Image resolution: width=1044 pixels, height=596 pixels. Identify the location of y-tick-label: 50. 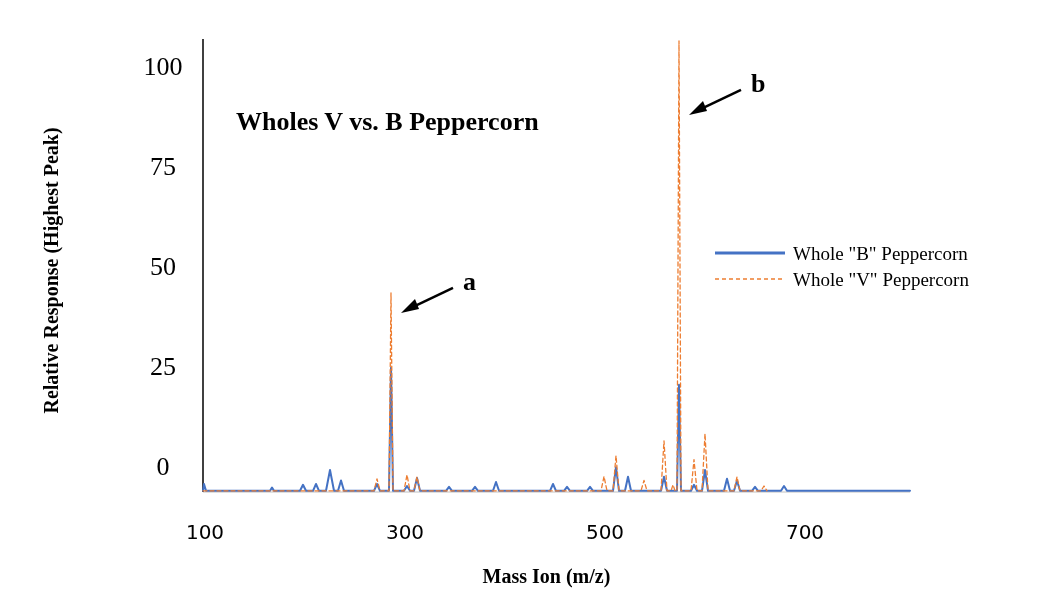
(163, 267).